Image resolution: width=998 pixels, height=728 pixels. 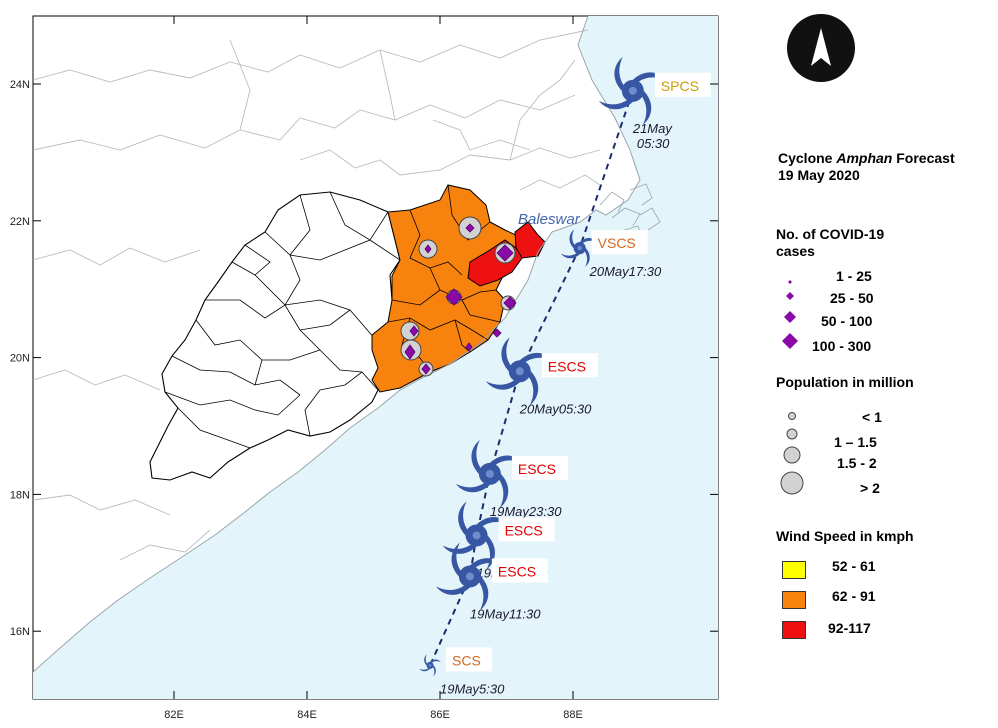 I want to click on lon-tick-label: 86E, so click(x=440, y=715).